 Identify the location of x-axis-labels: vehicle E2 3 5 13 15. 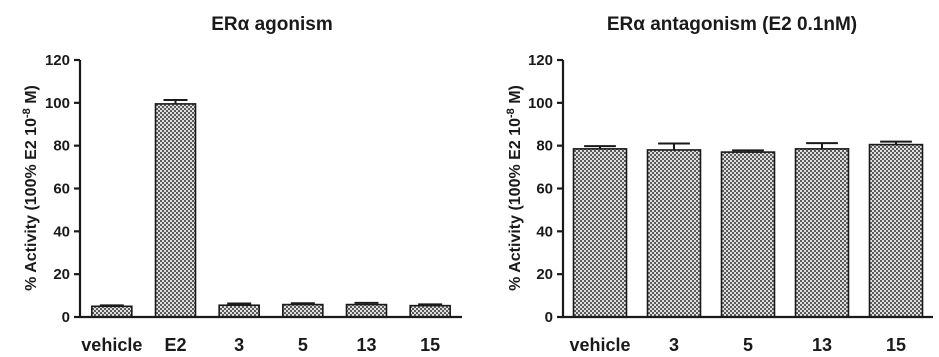
(260, 345).